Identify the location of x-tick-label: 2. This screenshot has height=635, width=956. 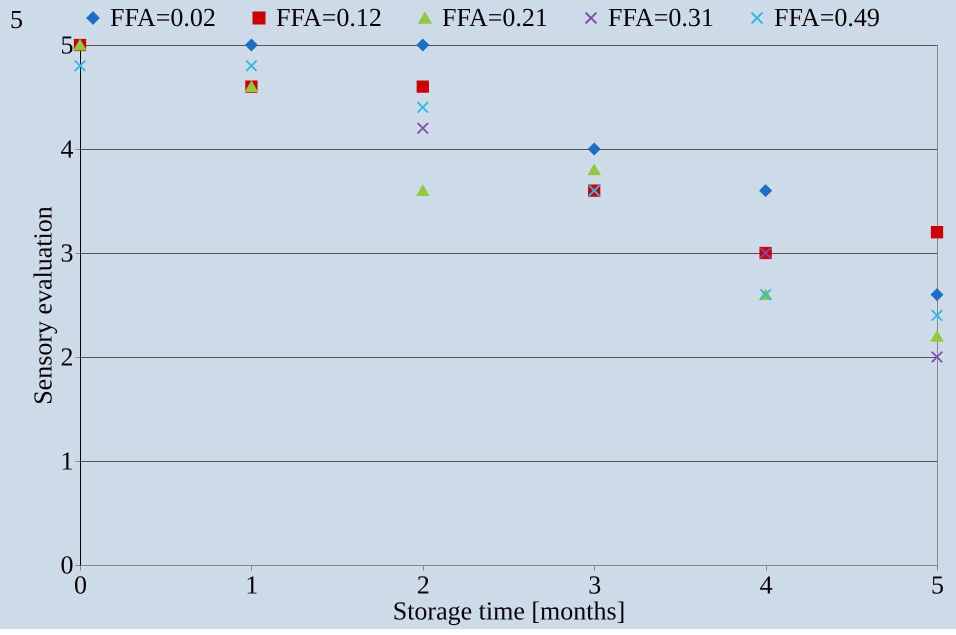
(423, 585).